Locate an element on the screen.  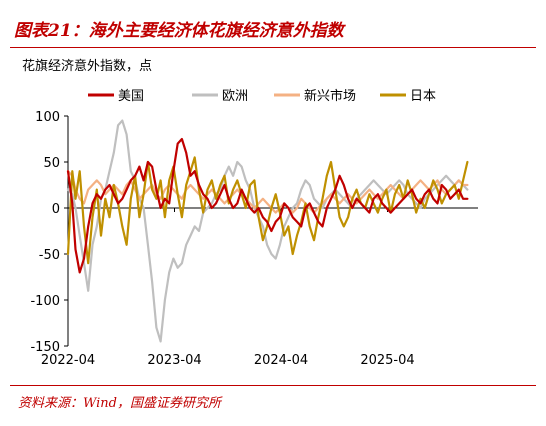
x-tick-label: 2022-04 is located at coordinates (68, 360).